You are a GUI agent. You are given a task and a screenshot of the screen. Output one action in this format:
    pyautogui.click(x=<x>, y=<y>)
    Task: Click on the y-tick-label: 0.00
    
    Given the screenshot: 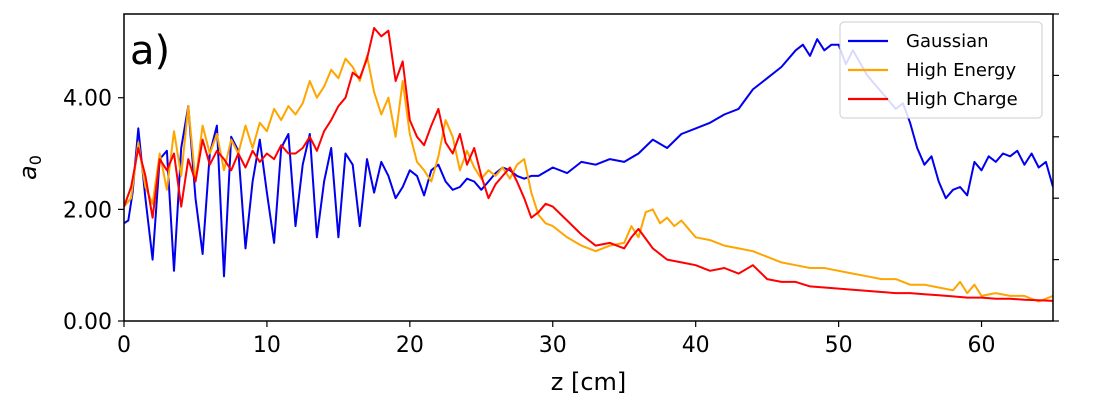 What is the action you would take?
    pyautogui.click(x=87, y=322)
    